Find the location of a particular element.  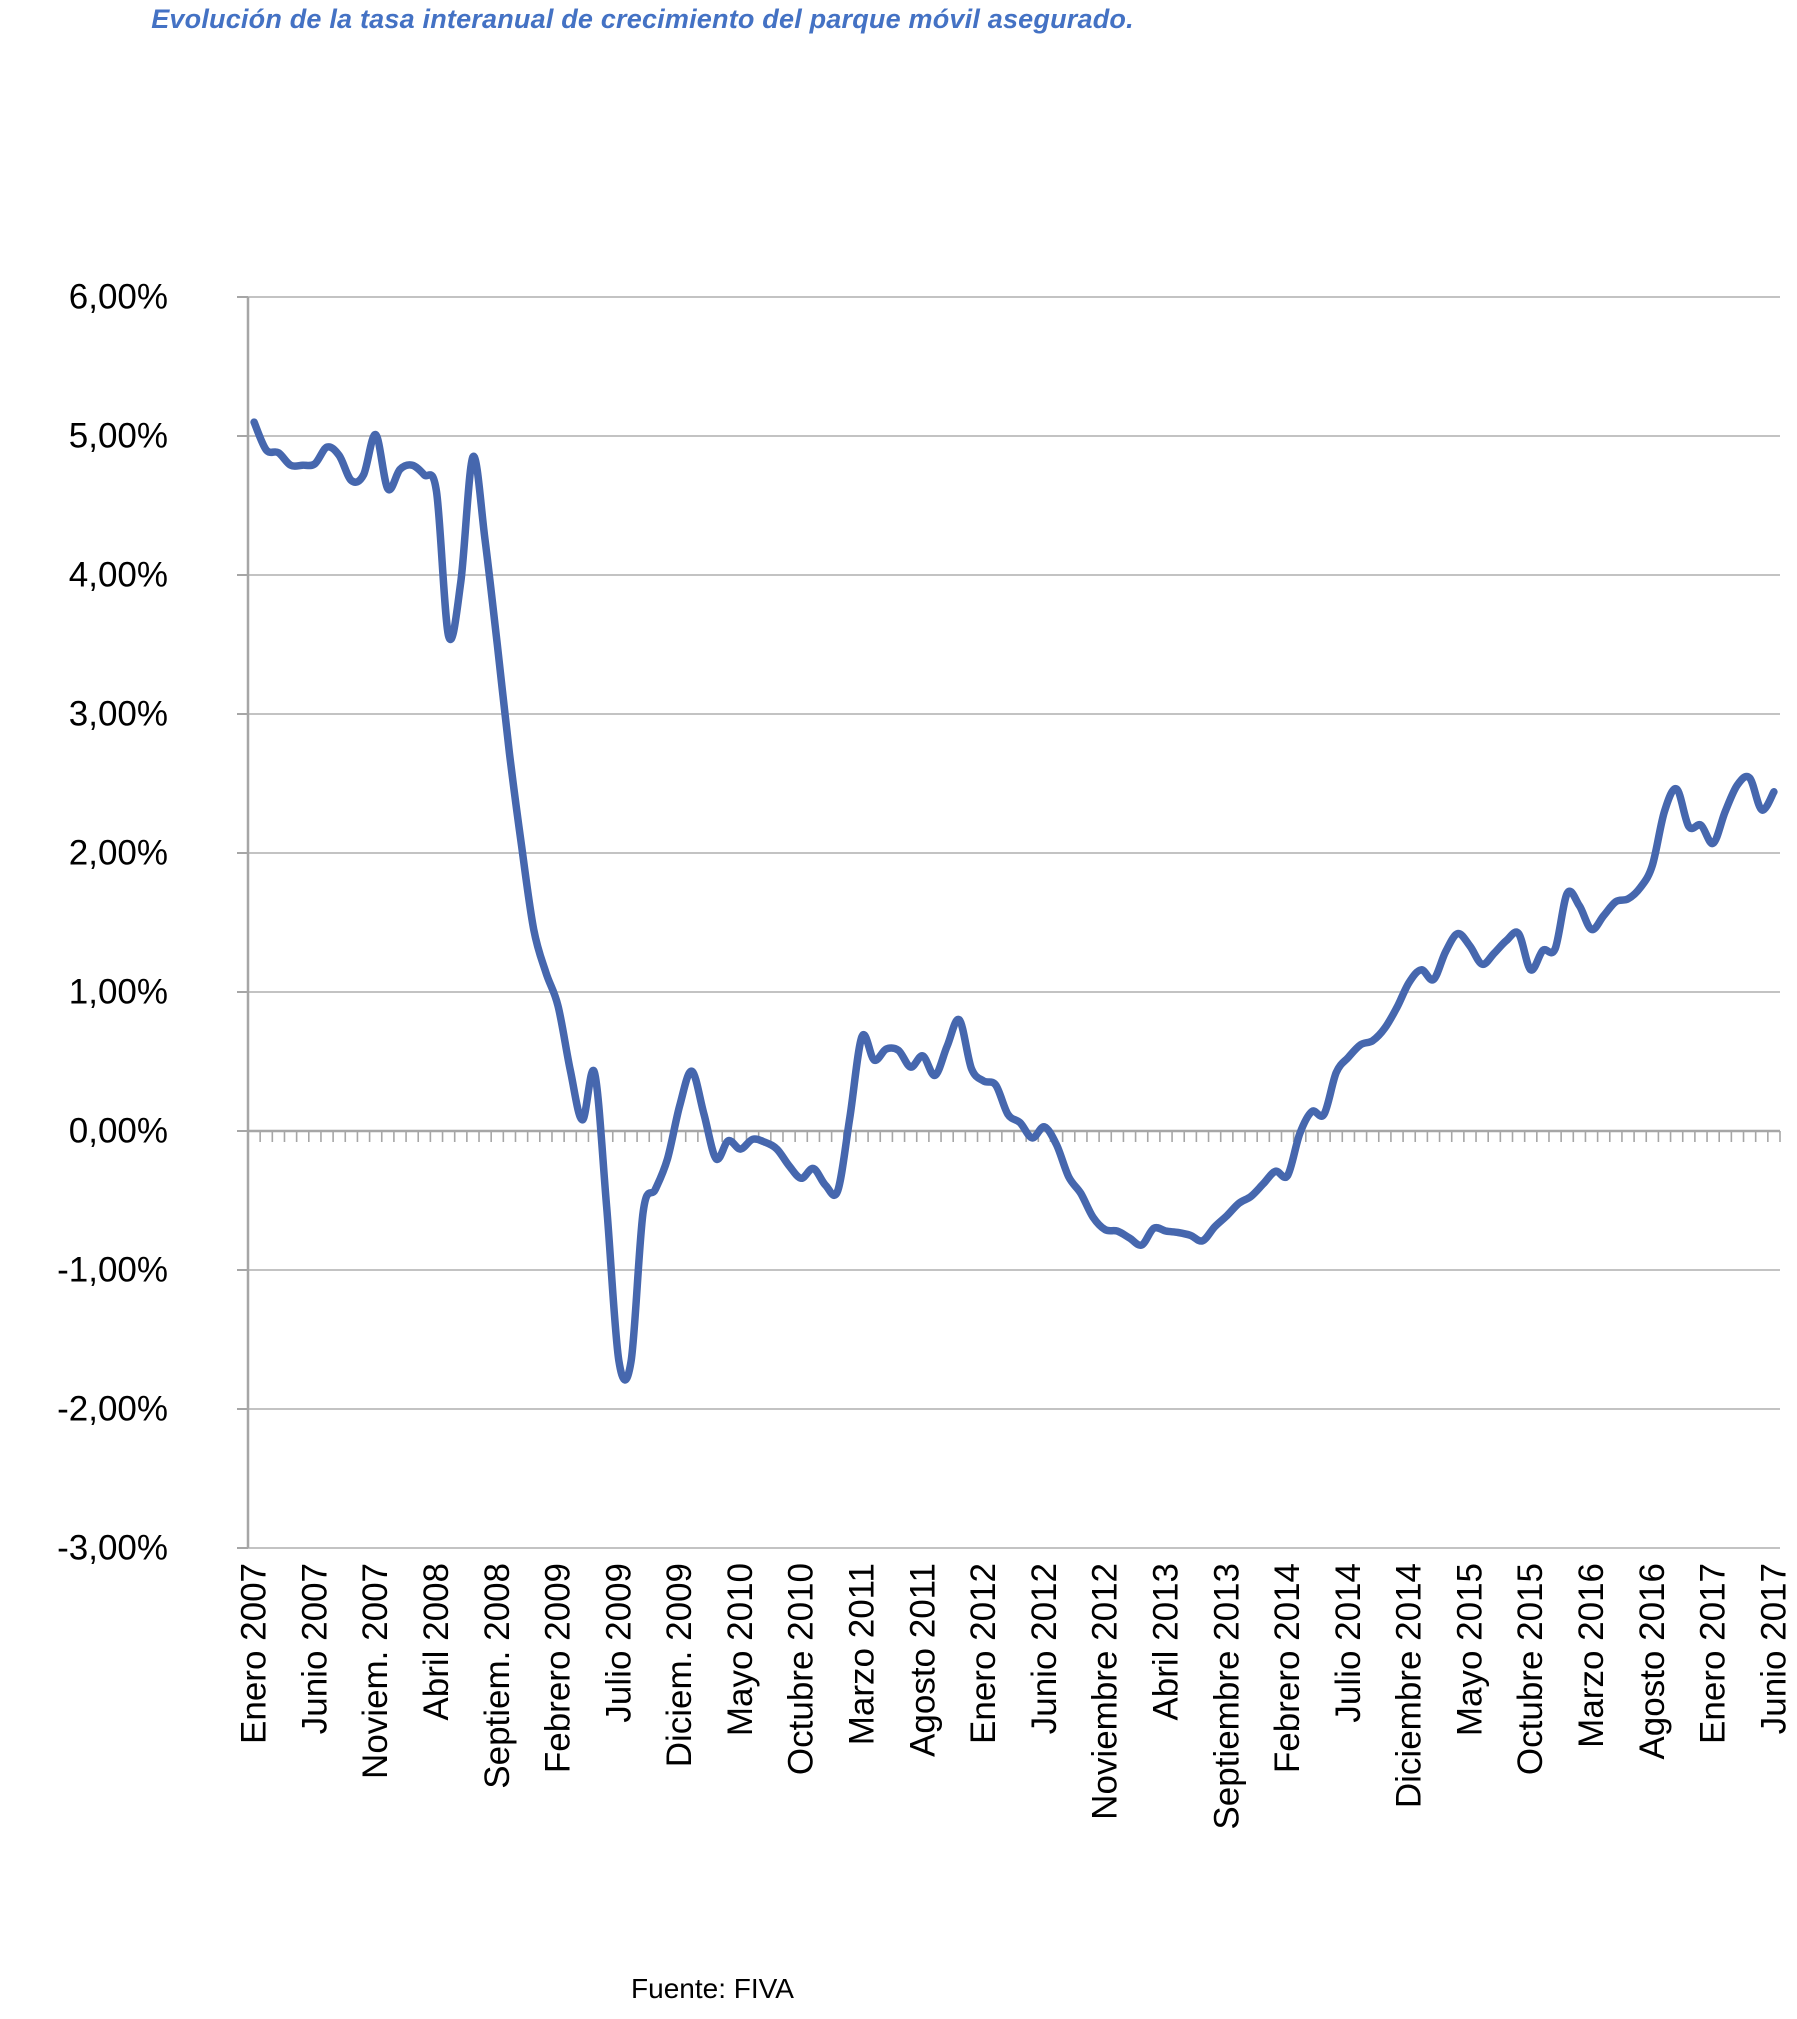

x-axis-label: Agosto 2016 is located at coordinates (1652, 1661).